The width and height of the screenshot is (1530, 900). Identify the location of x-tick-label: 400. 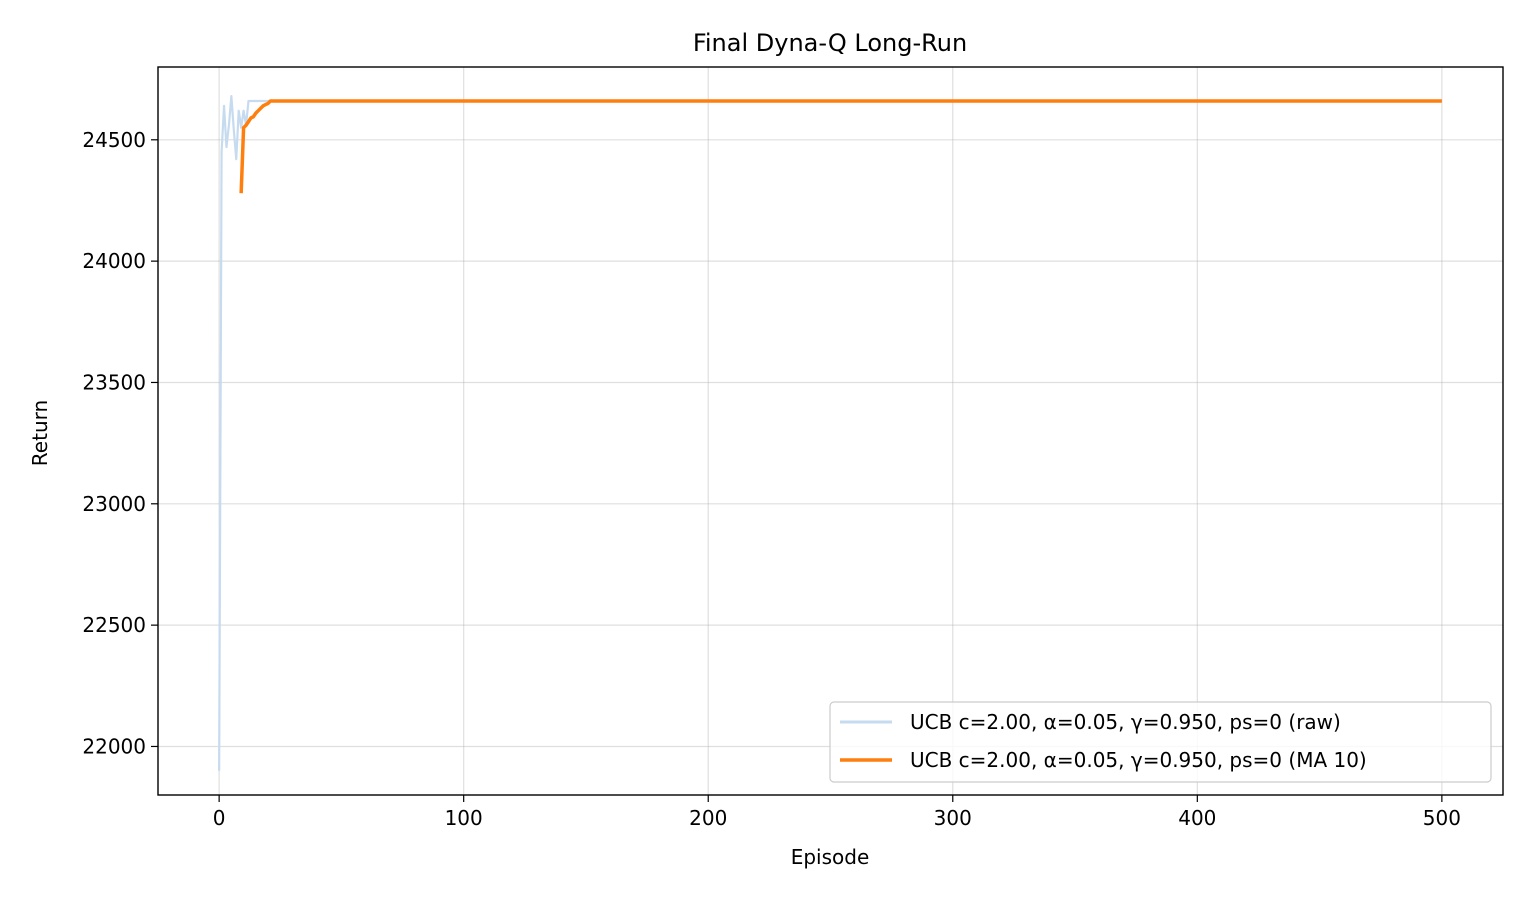
(1197, 818).